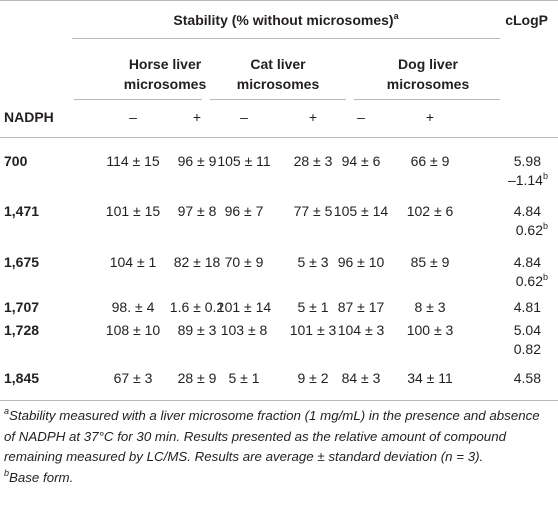 This screenshot has height=506, width=558. I want to click on cell-value: 85 ± 9, so click(430, 262).